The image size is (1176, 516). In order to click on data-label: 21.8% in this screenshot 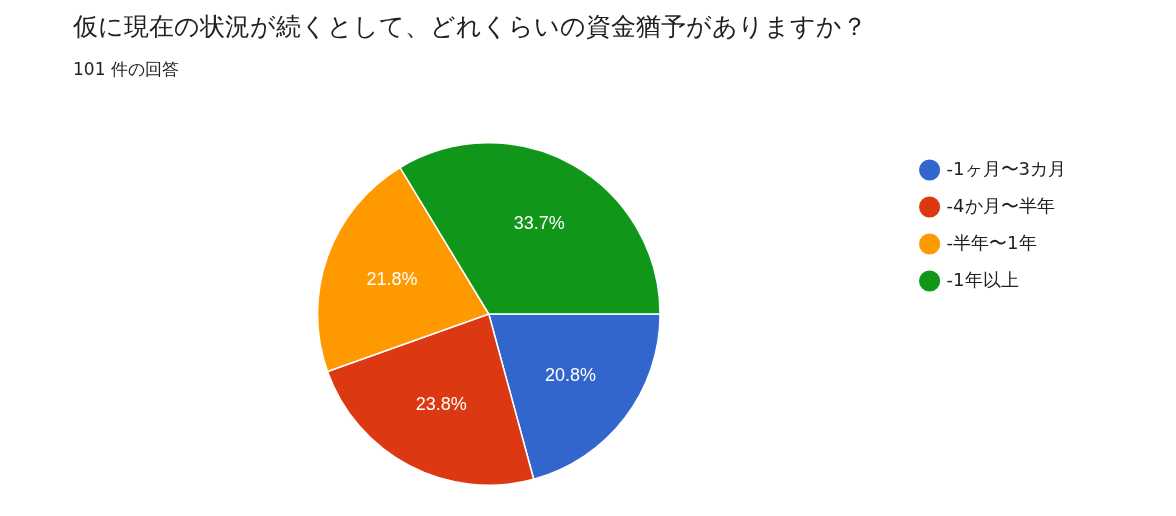, I will do `click(392, 278)`.